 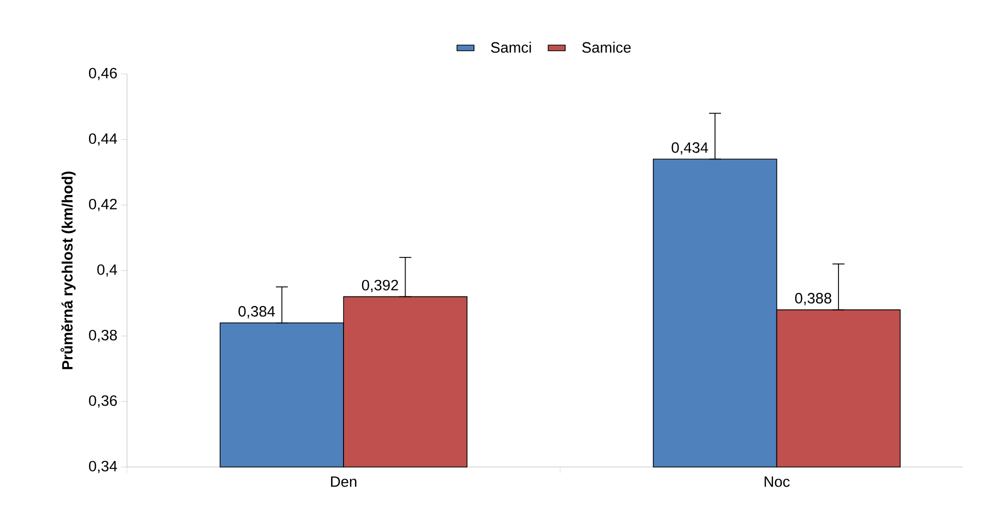 I want to click on y-tick-label: 0,46, so click(x=102, y=74).